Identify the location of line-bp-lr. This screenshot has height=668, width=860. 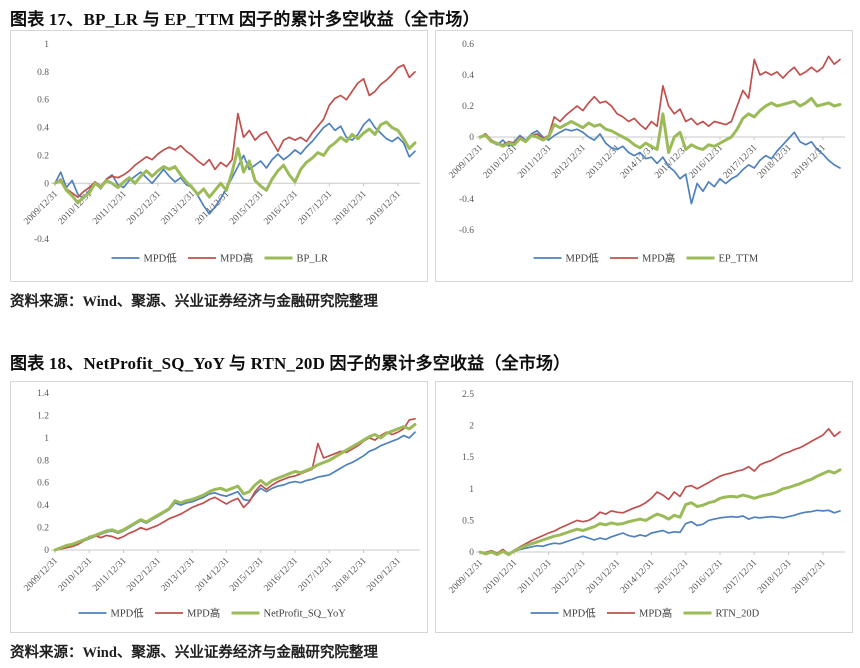
(235, 162).